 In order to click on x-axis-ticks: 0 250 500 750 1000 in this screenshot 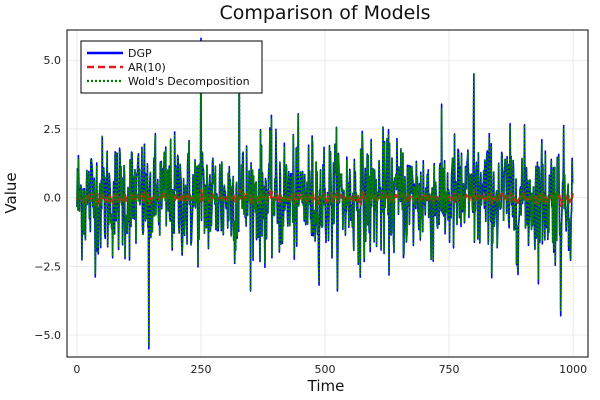, I will do `click(330, 369)`.